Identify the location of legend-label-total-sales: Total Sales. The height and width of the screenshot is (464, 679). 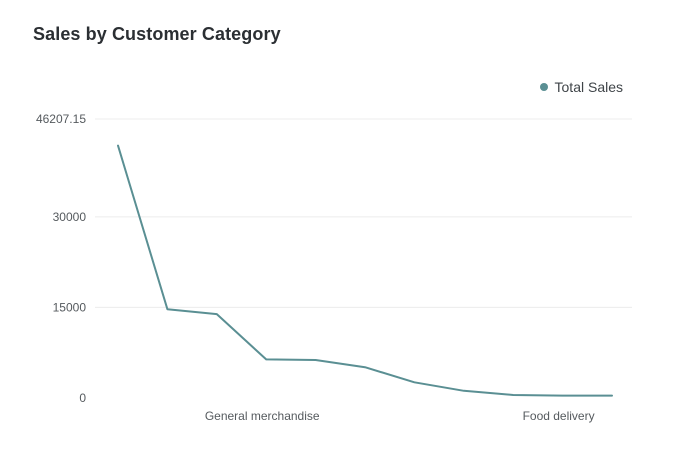
(588, 87).